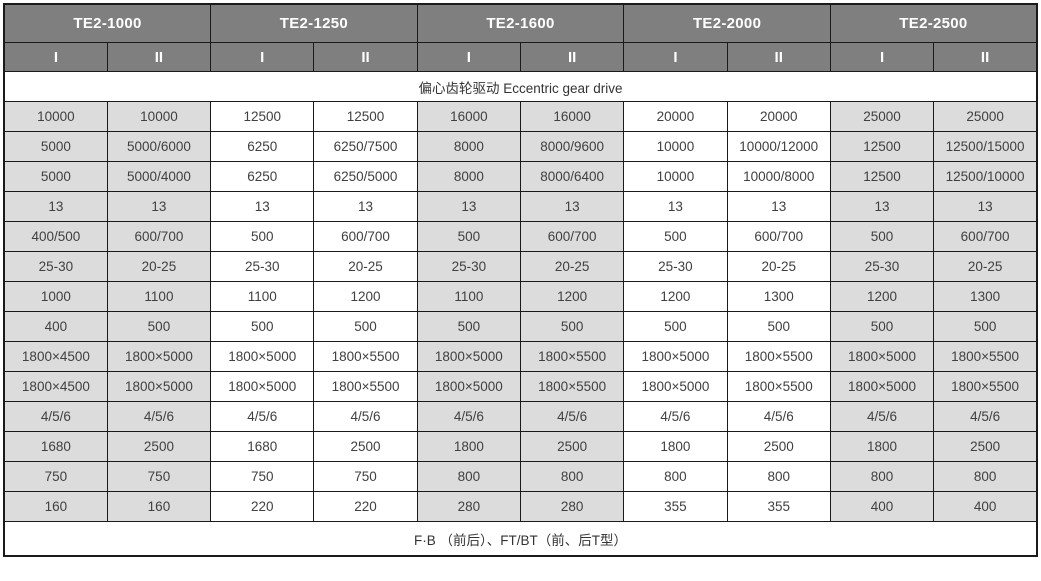 This screenshot has height=581, width=1041. Describe the element at coordinates (159, 146) in the screenshot. I see `spec-cell: 5000/6000` at that location.